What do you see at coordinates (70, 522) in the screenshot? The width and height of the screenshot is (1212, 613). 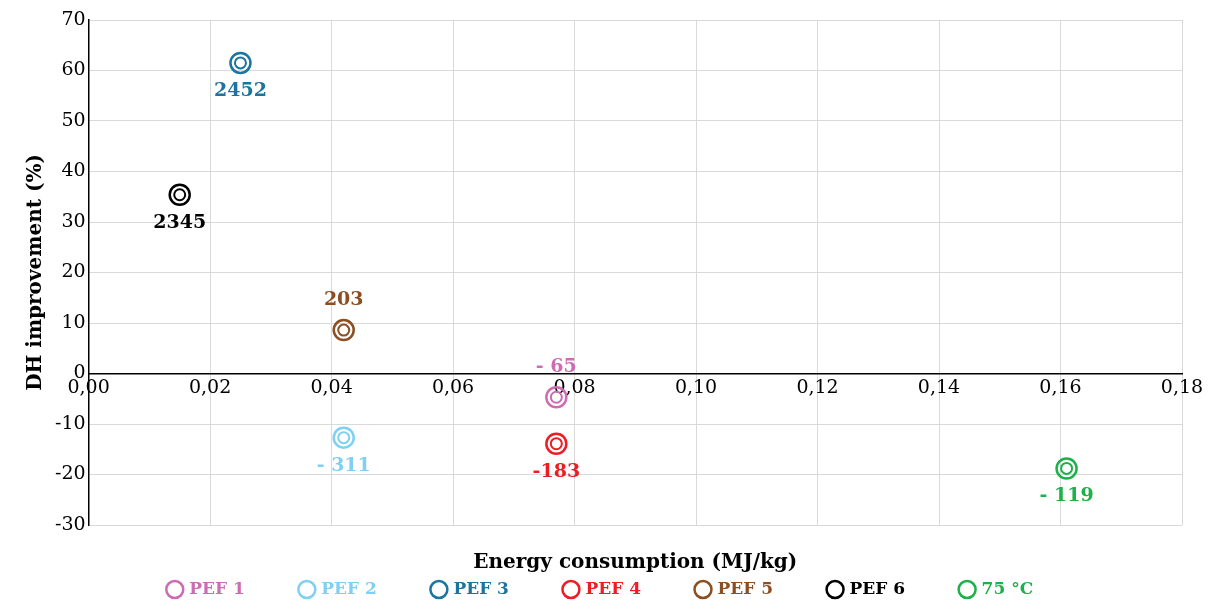 I see `y-tick-label: -30` at bounding box center [70, 522].